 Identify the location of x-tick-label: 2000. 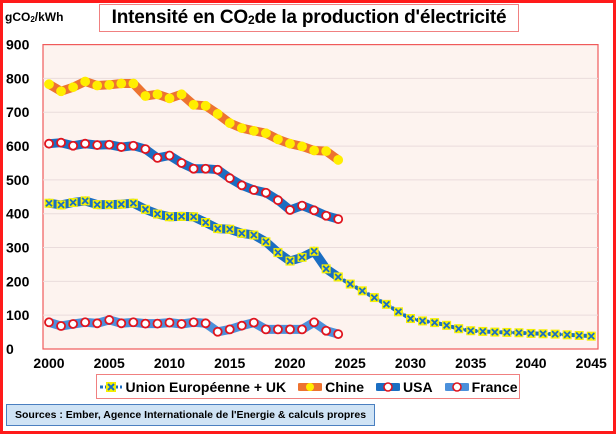
(48, 363).